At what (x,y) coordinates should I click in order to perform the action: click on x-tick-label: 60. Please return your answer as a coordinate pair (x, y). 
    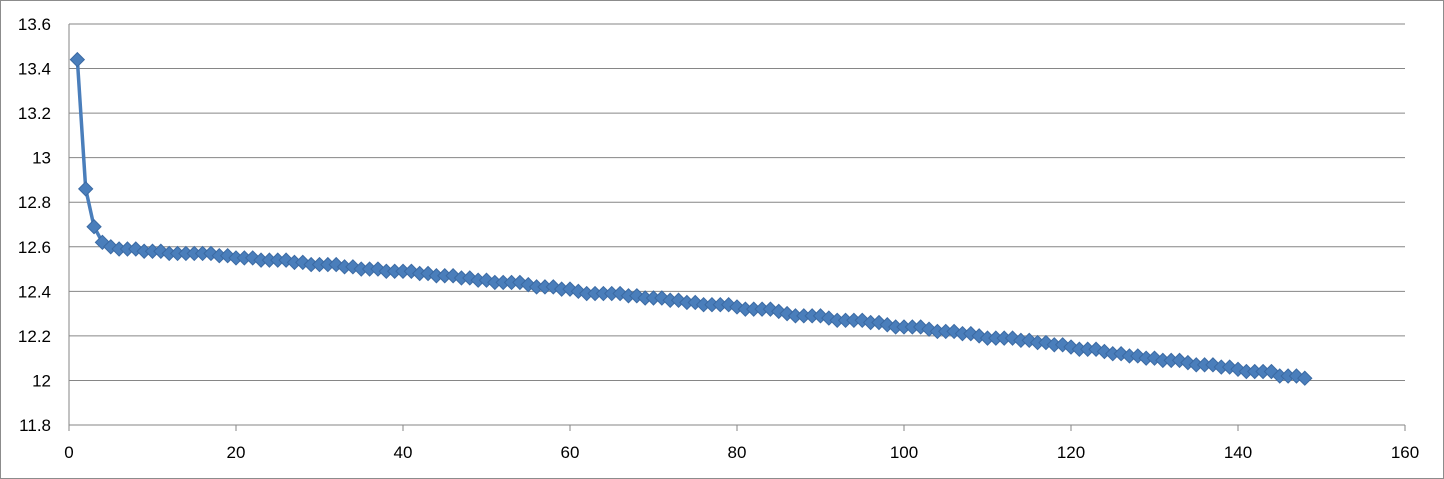
    Looking at the image, I should click on (570, 452).